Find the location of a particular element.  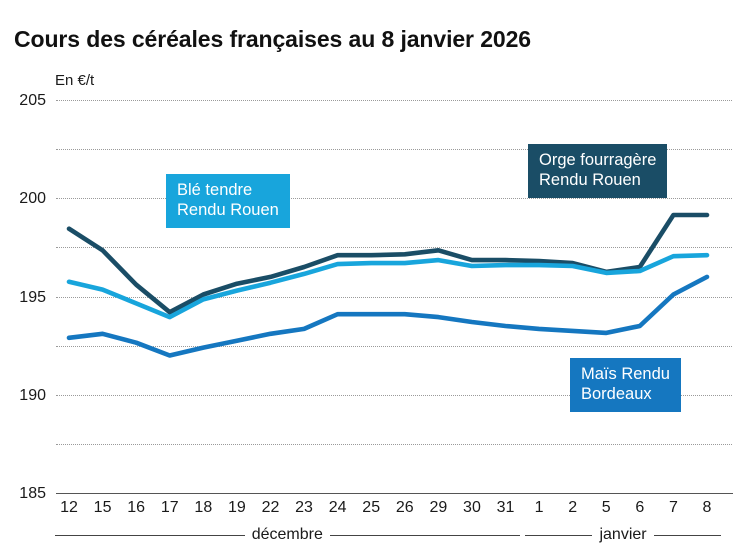

x-axis-tick-label: 6 is located at coordinates (640, 507).